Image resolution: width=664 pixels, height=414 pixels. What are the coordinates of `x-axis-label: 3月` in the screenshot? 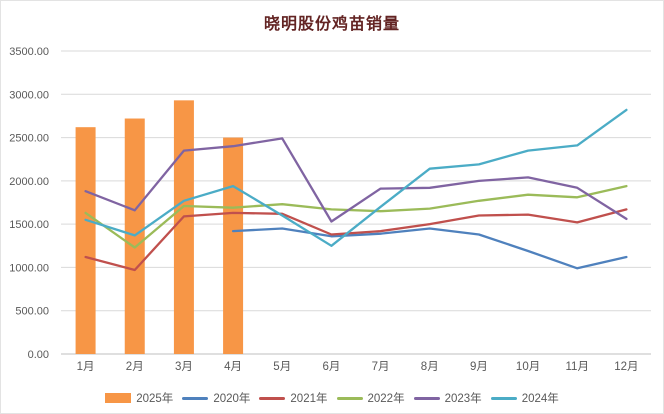 It's located at (184, 367).